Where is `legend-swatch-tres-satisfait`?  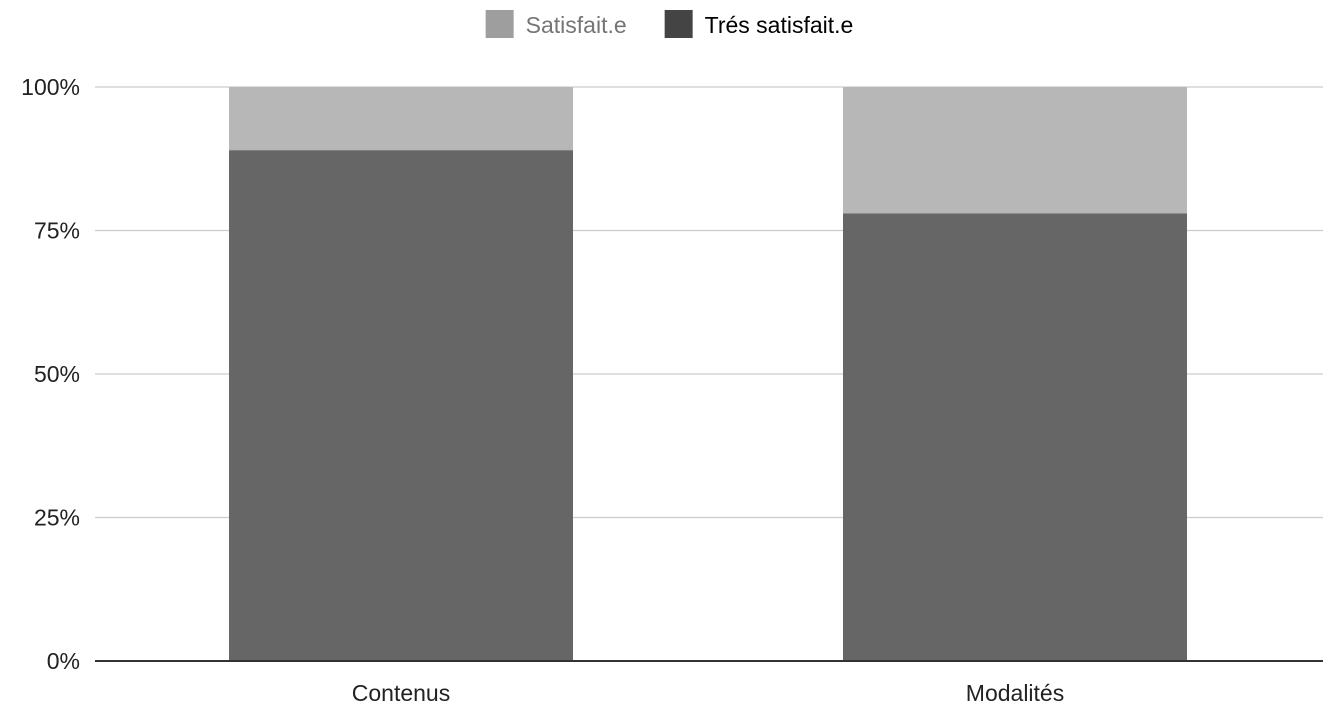
legend-swatch-tres-satisfait is located at coordinates (678, 24).